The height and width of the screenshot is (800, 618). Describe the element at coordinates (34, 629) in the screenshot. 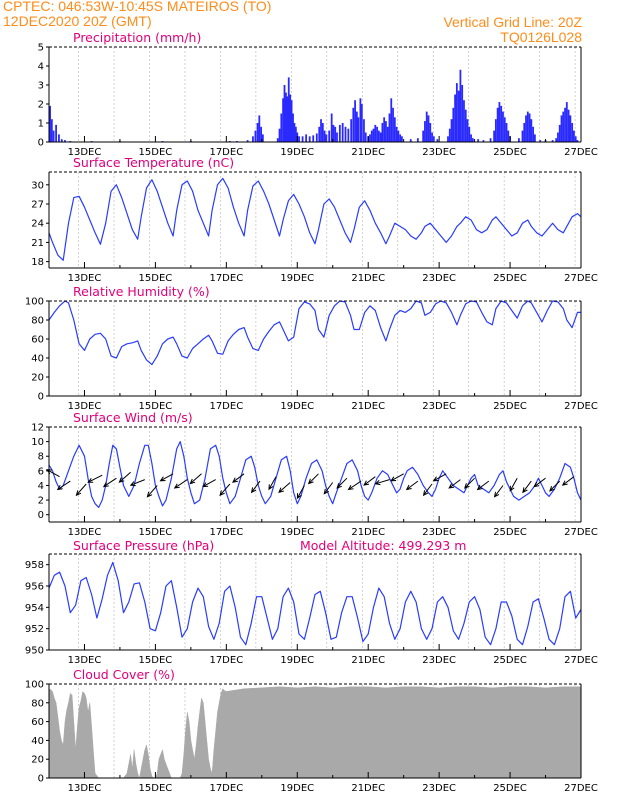

I see `pressure-y-tick-label: 952` at that location.